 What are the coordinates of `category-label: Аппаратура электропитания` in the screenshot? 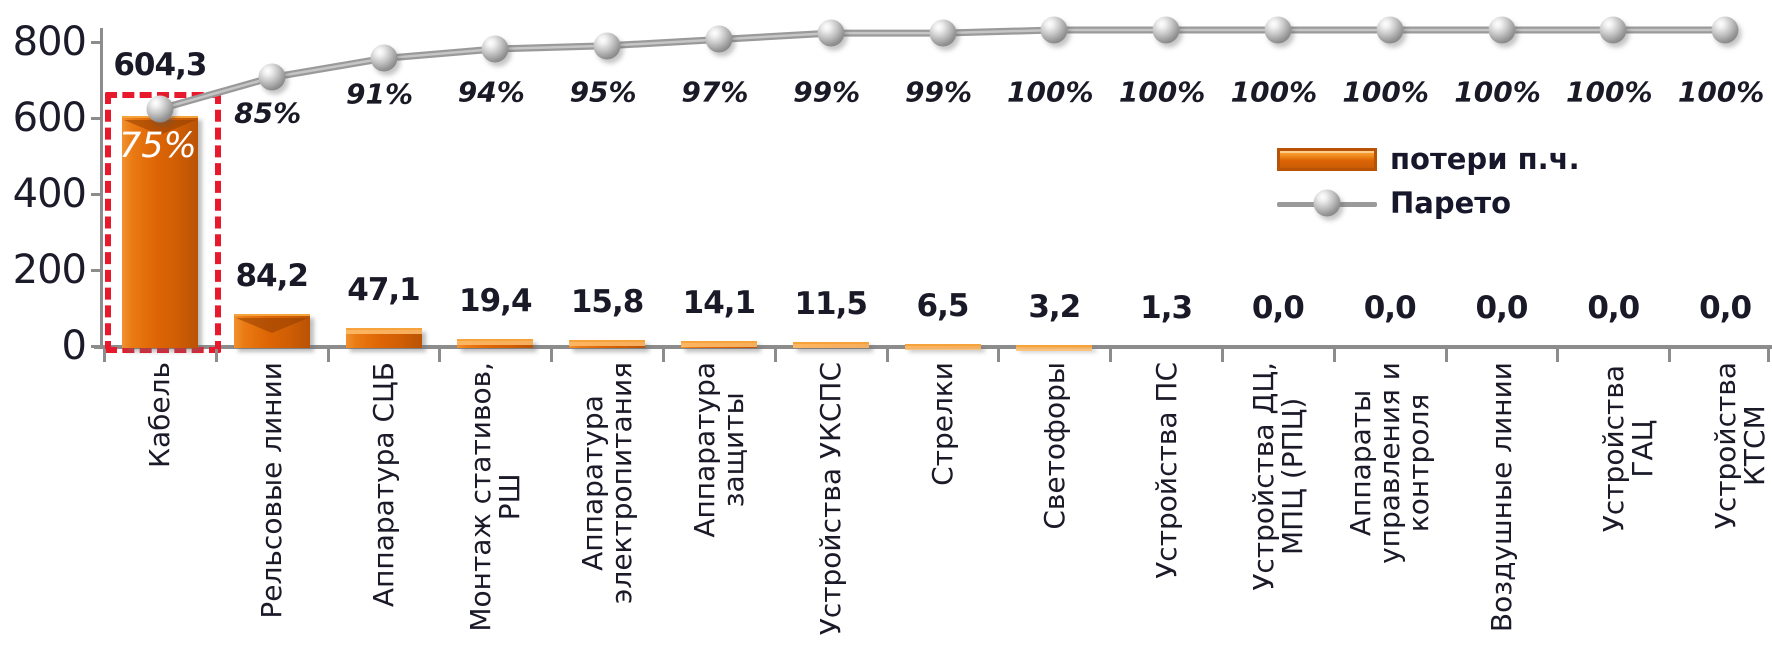 It's located at (607, 483).